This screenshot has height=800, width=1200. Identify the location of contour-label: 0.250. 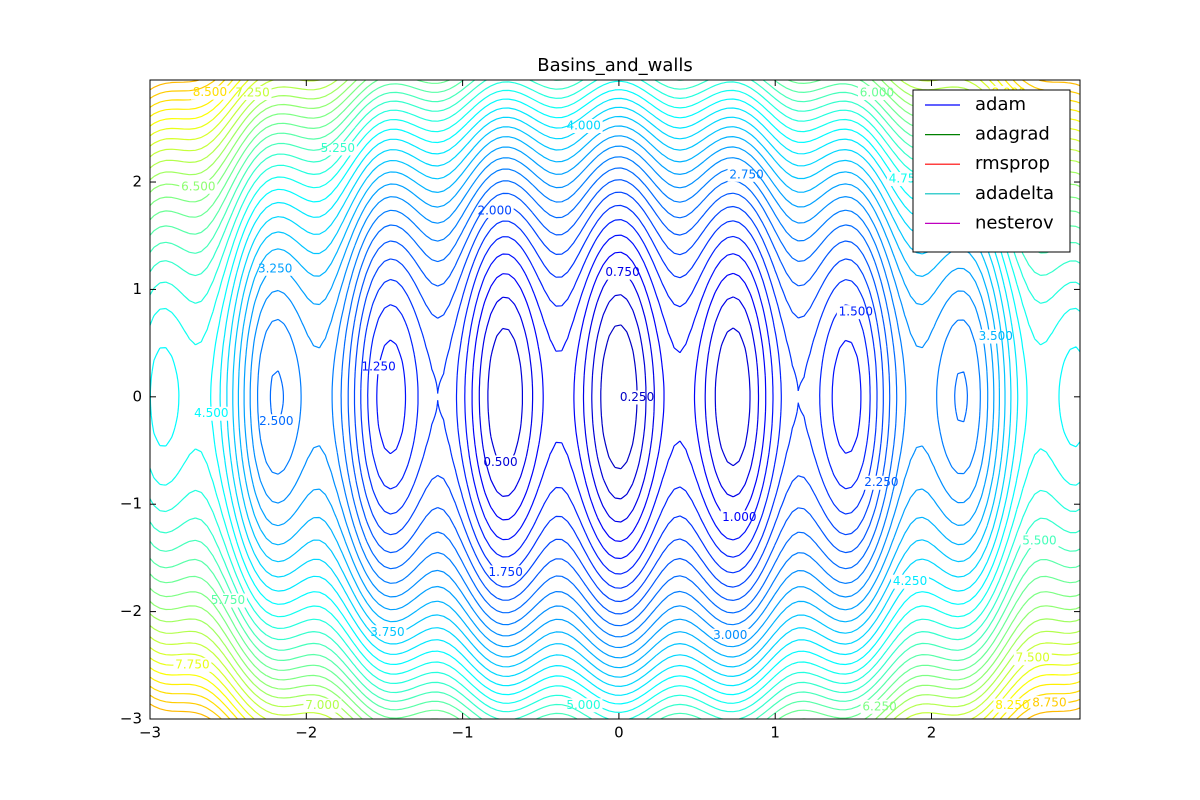
(637, 397).